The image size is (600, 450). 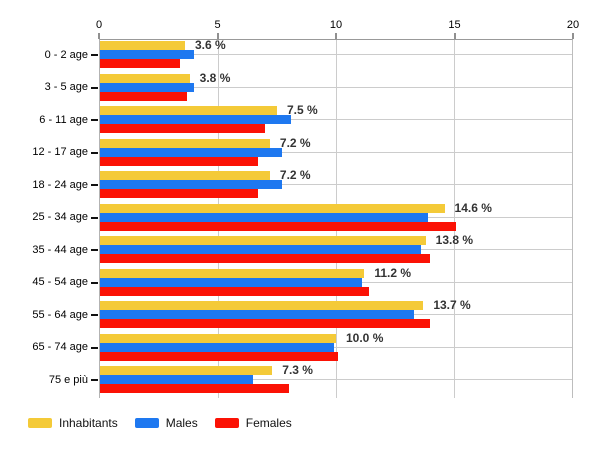 I want to click on x-axis-tick-label: 10, so click(x=336, y=25).